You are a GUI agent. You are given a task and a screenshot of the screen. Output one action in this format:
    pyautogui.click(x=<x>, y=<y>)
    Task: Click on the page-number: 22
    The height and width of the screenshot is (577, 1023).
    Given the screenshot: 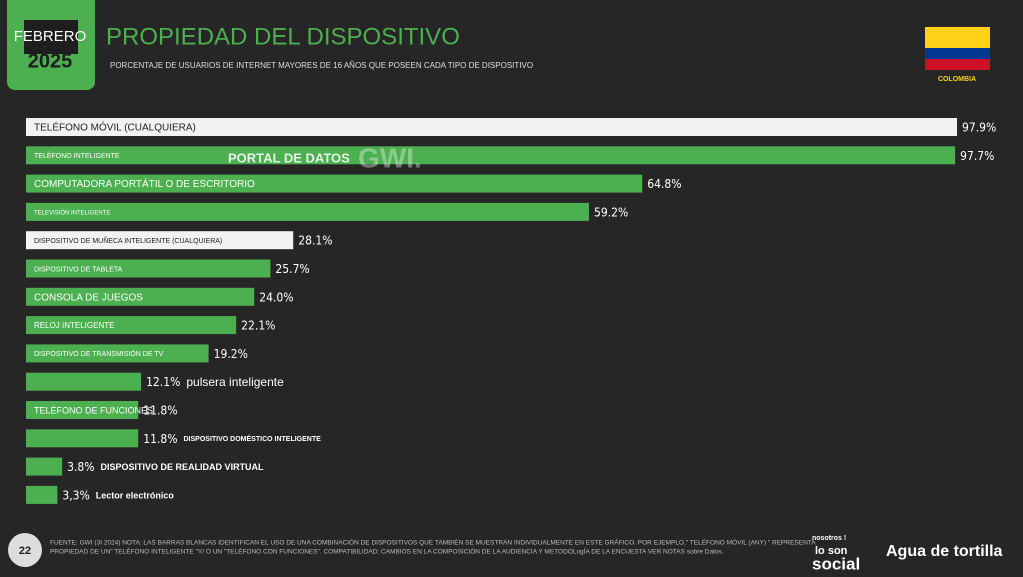 What is the action you would take?
    pyautogui.click(x=25, y=551)
    